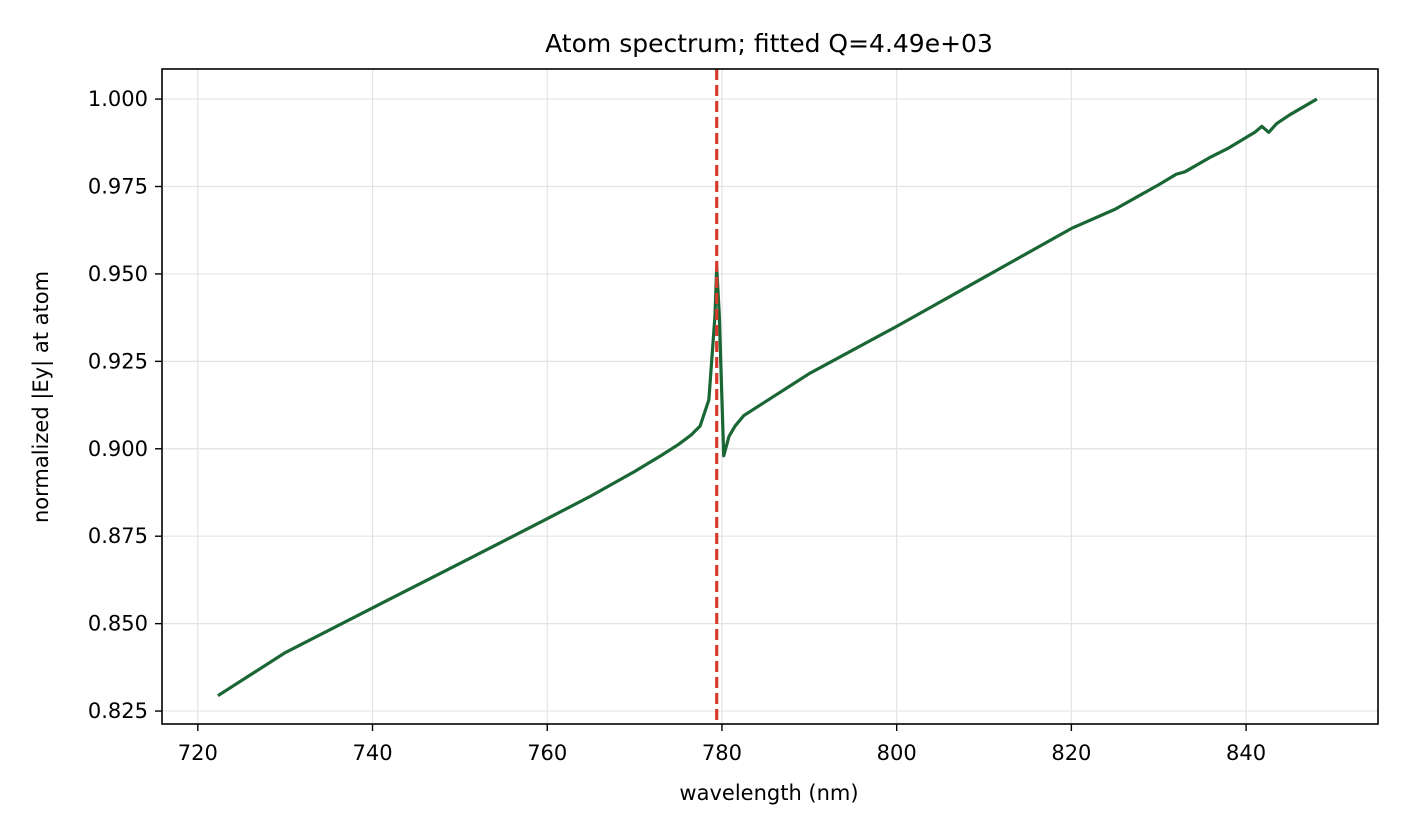 The image size is (1406, 840). What do you see at coordinates (118, 187) in the screenshot?
I see `y-tick-label: 0.975` at bounding box center [118, 187].